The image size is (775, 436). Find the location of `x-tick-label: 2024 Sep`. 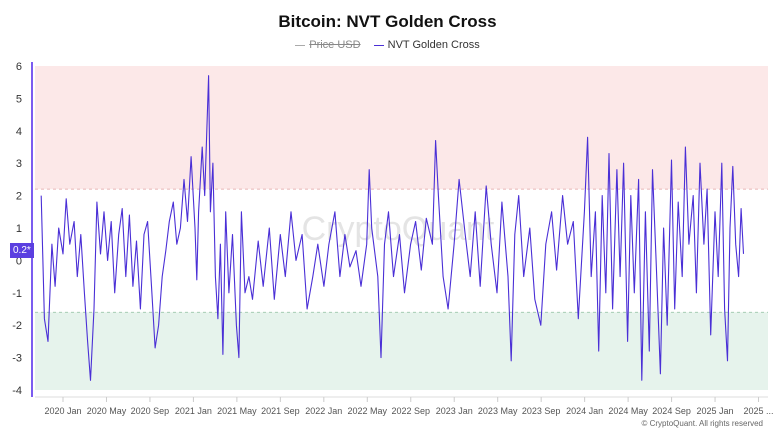

x-tick-label: 2024 Sep is located at coordinates (671, 411).